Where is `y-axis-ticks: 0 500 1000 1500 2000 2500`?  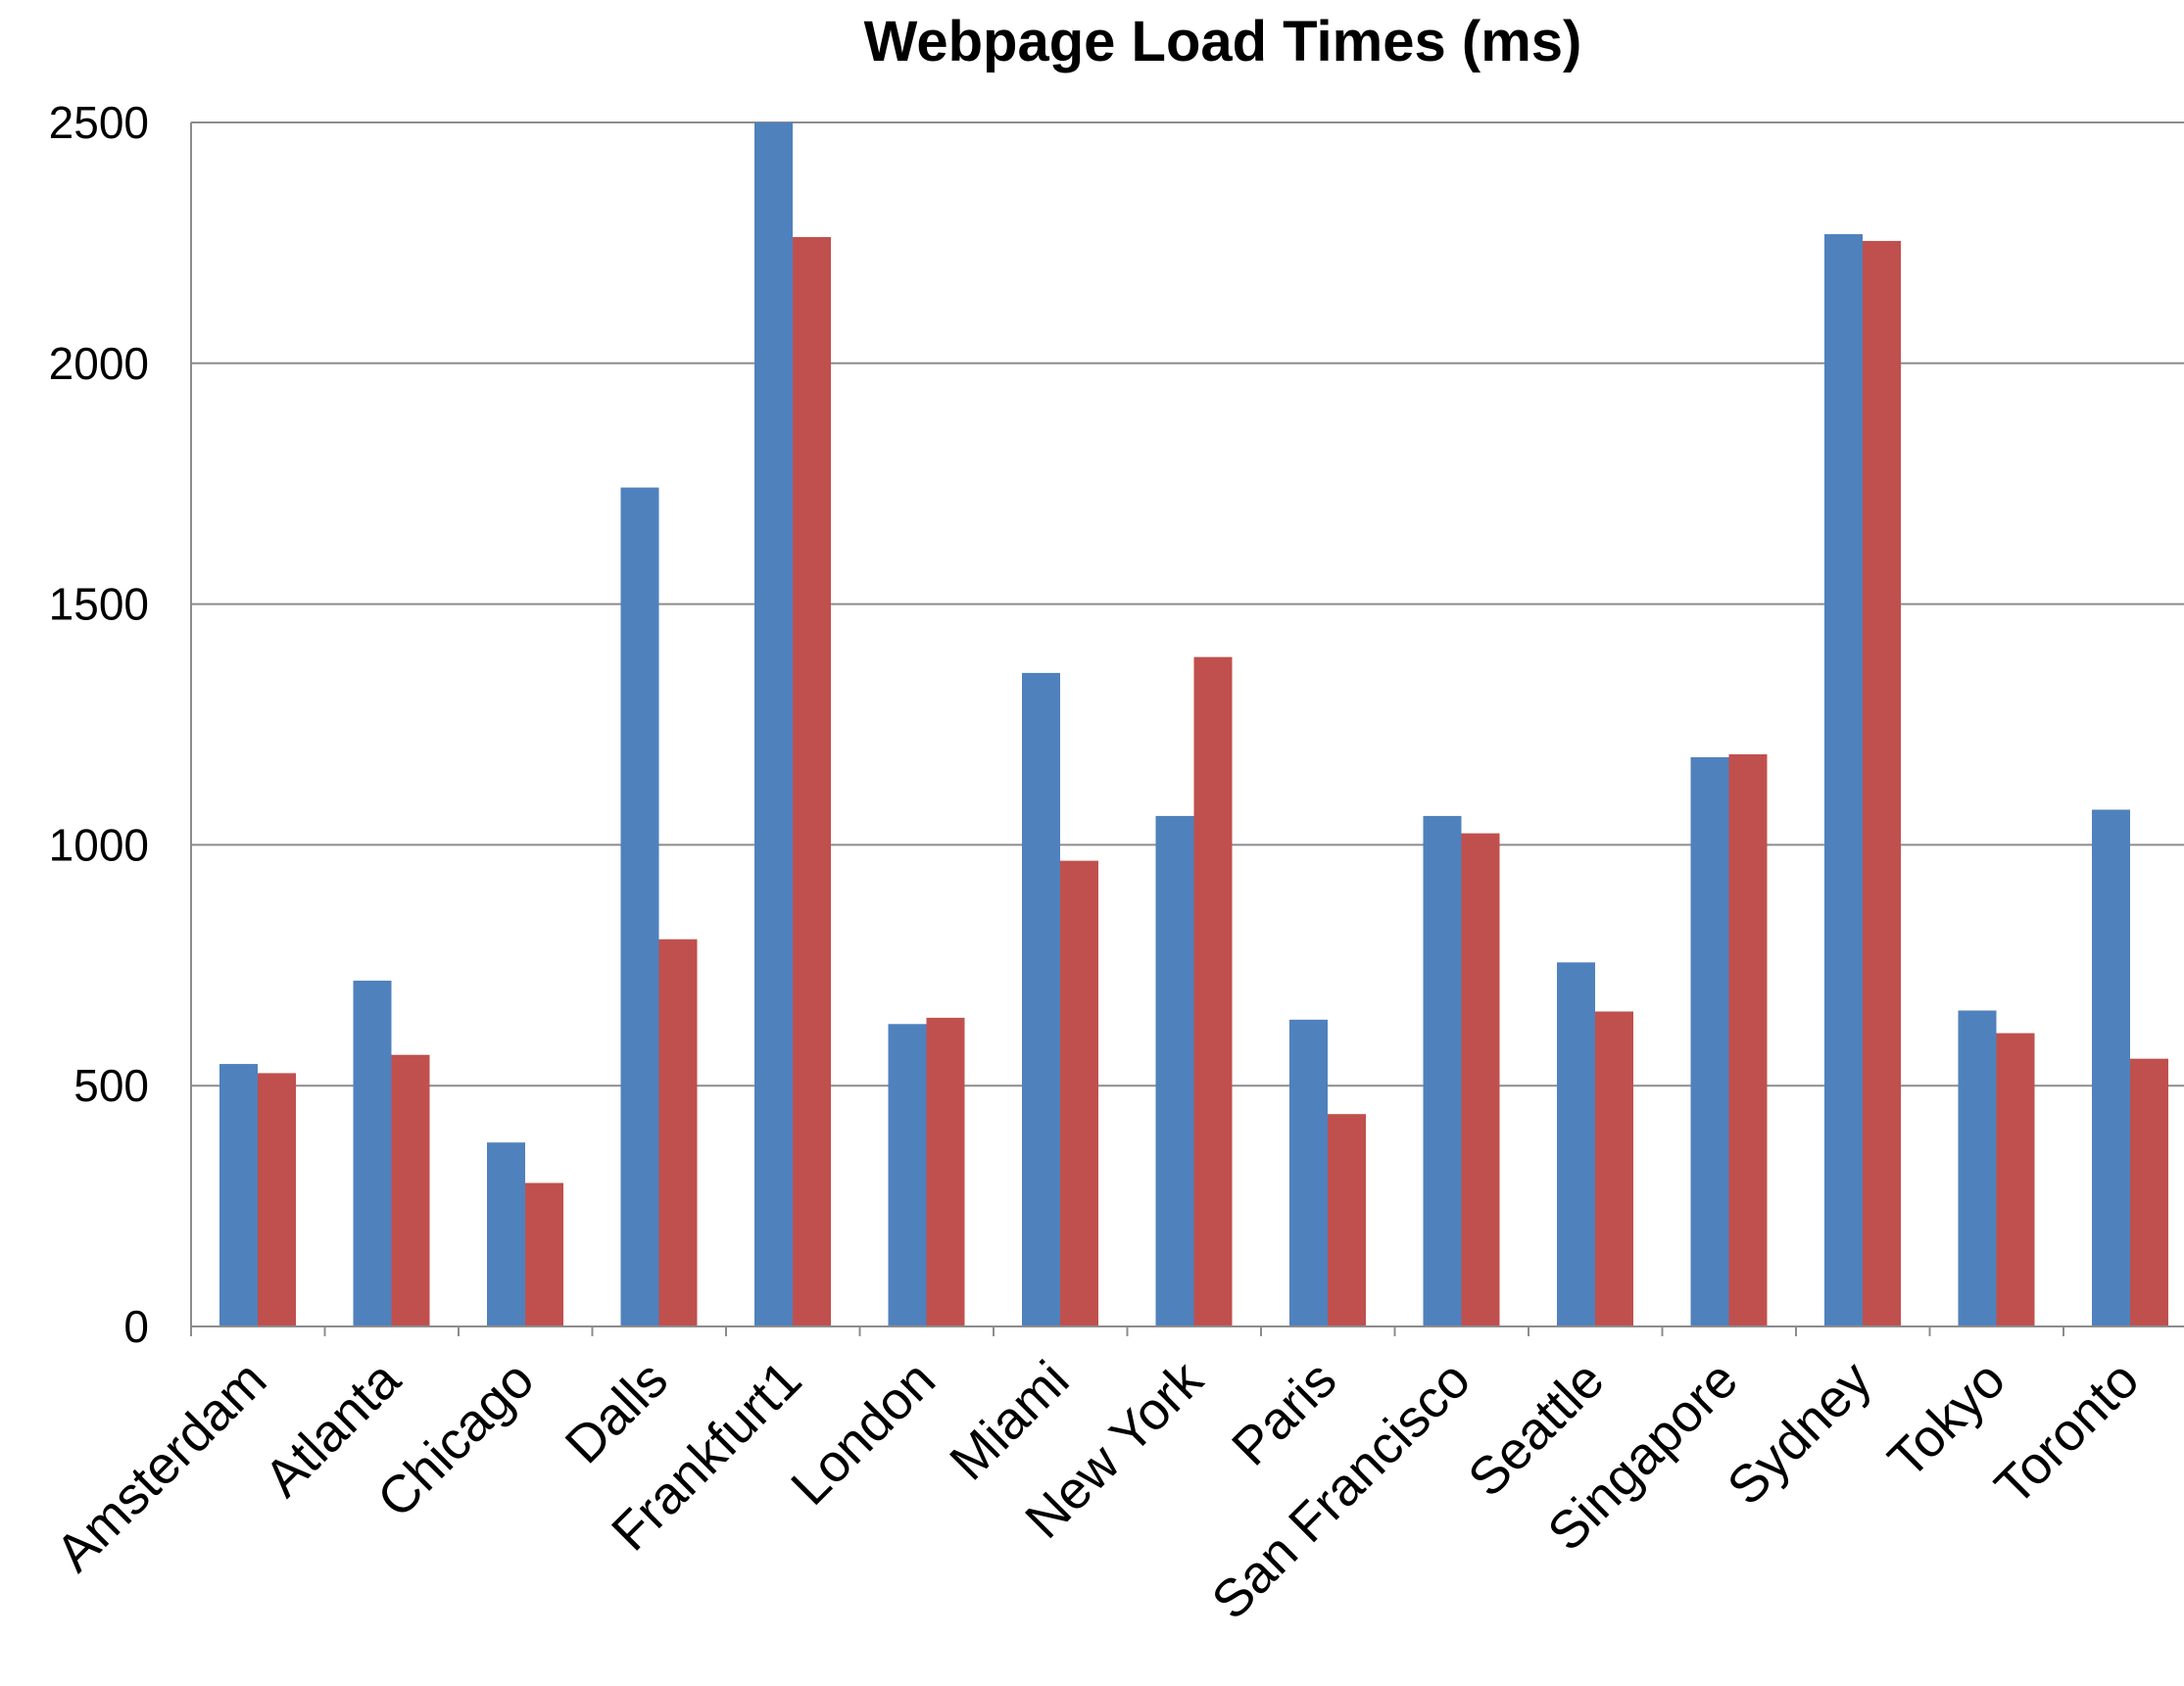
y-axis-ticks: 0 500 1000 1500 2000 2500 is located at coordinates (99, 724).